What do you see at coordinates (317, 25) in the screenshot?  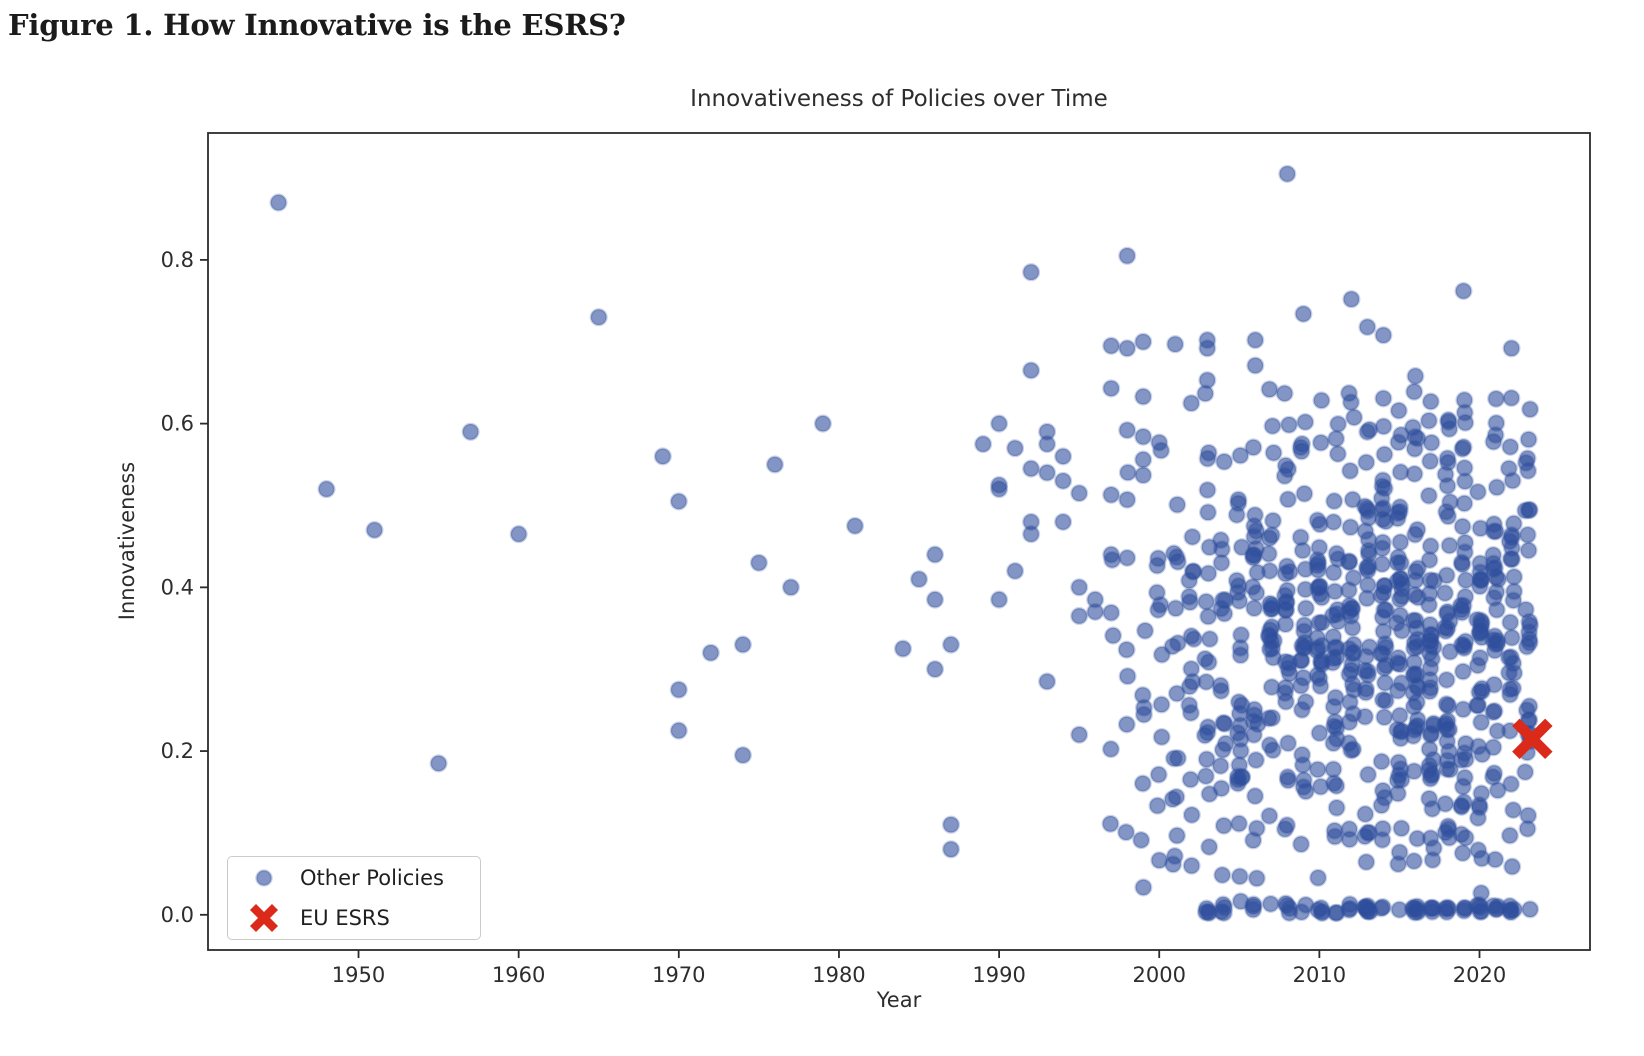 I see `figure-caption: Figure 1. How Innovative is the ESRS?` at bounding box center [317, 25].